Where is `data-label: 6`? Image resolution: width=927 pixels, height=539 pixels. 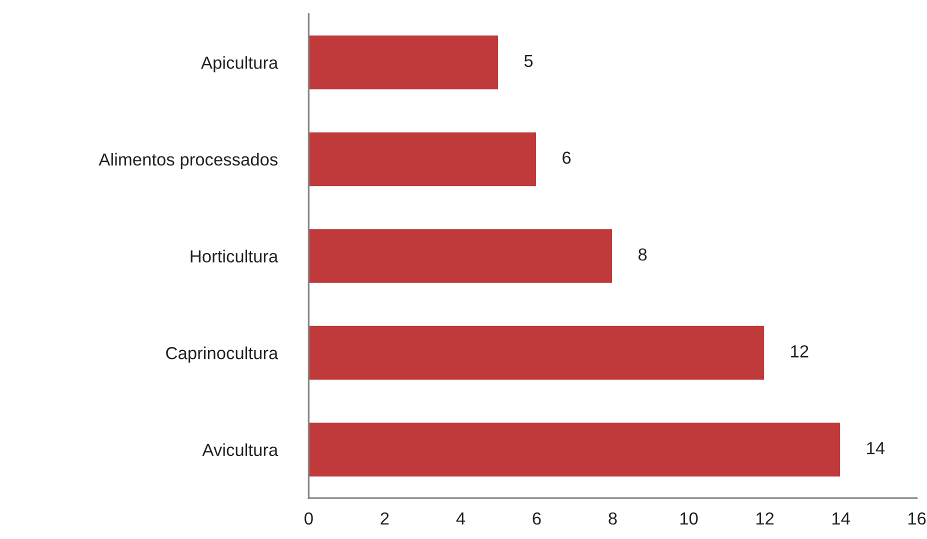 data-label: 6 is located at coordinates (566, 158).